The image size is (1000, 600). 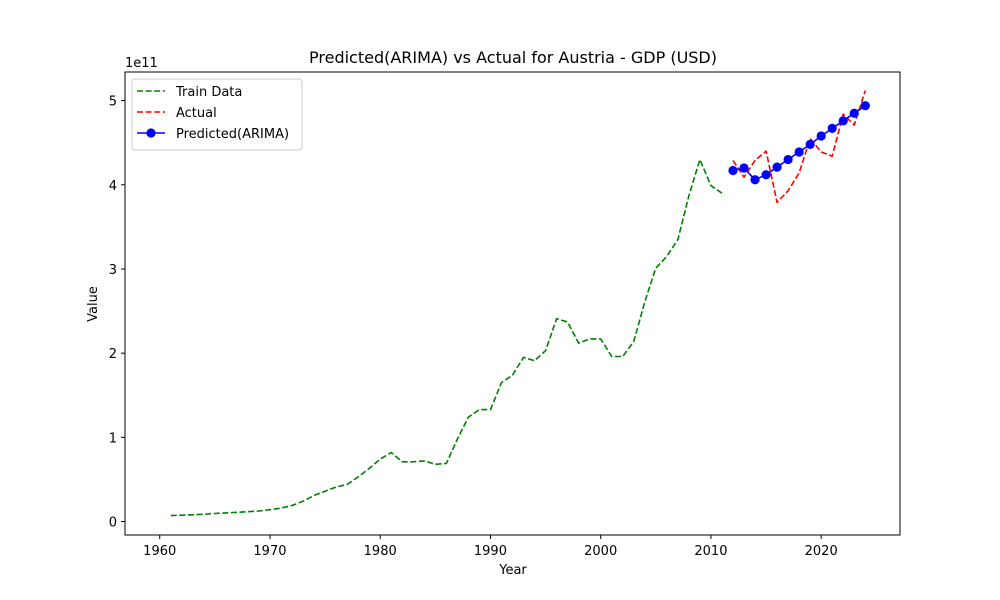 I want to click on legend: Train Data Actual Predicted(ARIMA), so click(x=217, y=114).